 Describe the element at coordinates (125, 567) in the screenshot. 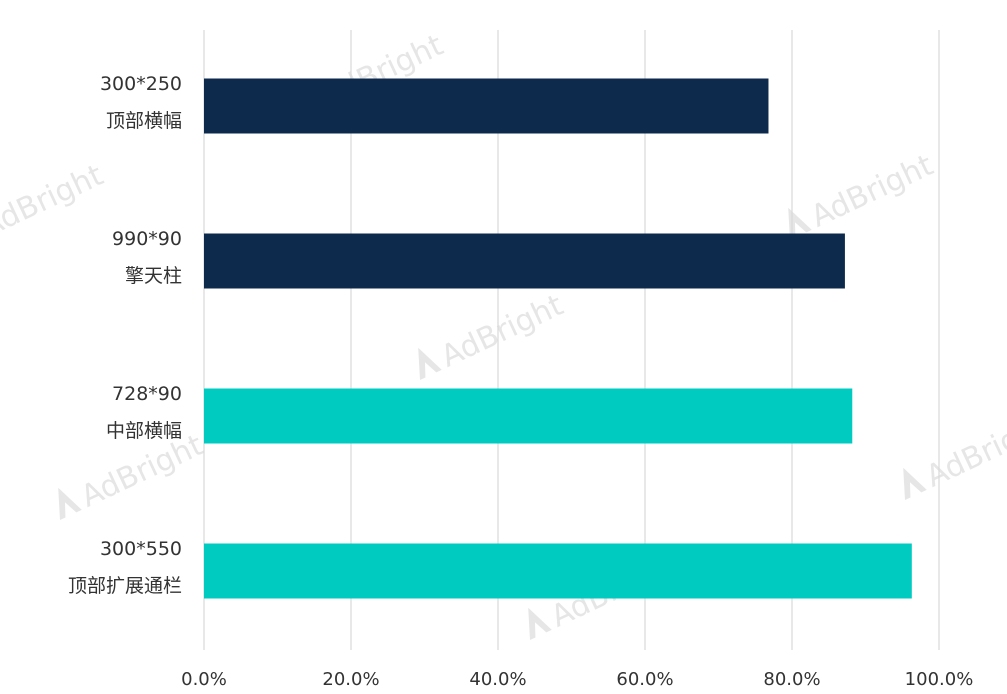

I see `category-label: 300*550 顶部扩展通栏` at that location.